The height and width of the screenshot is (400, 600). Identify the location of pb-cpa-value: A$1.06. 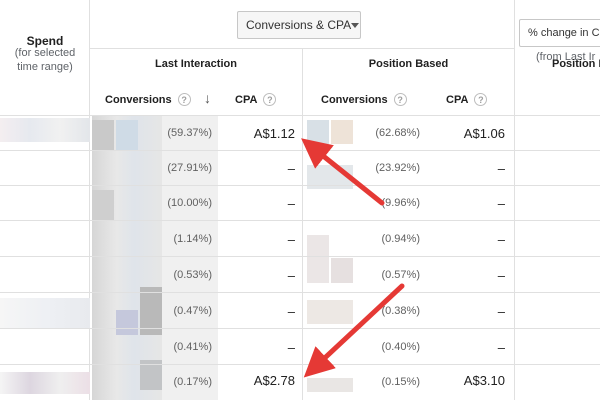
(484, 133).